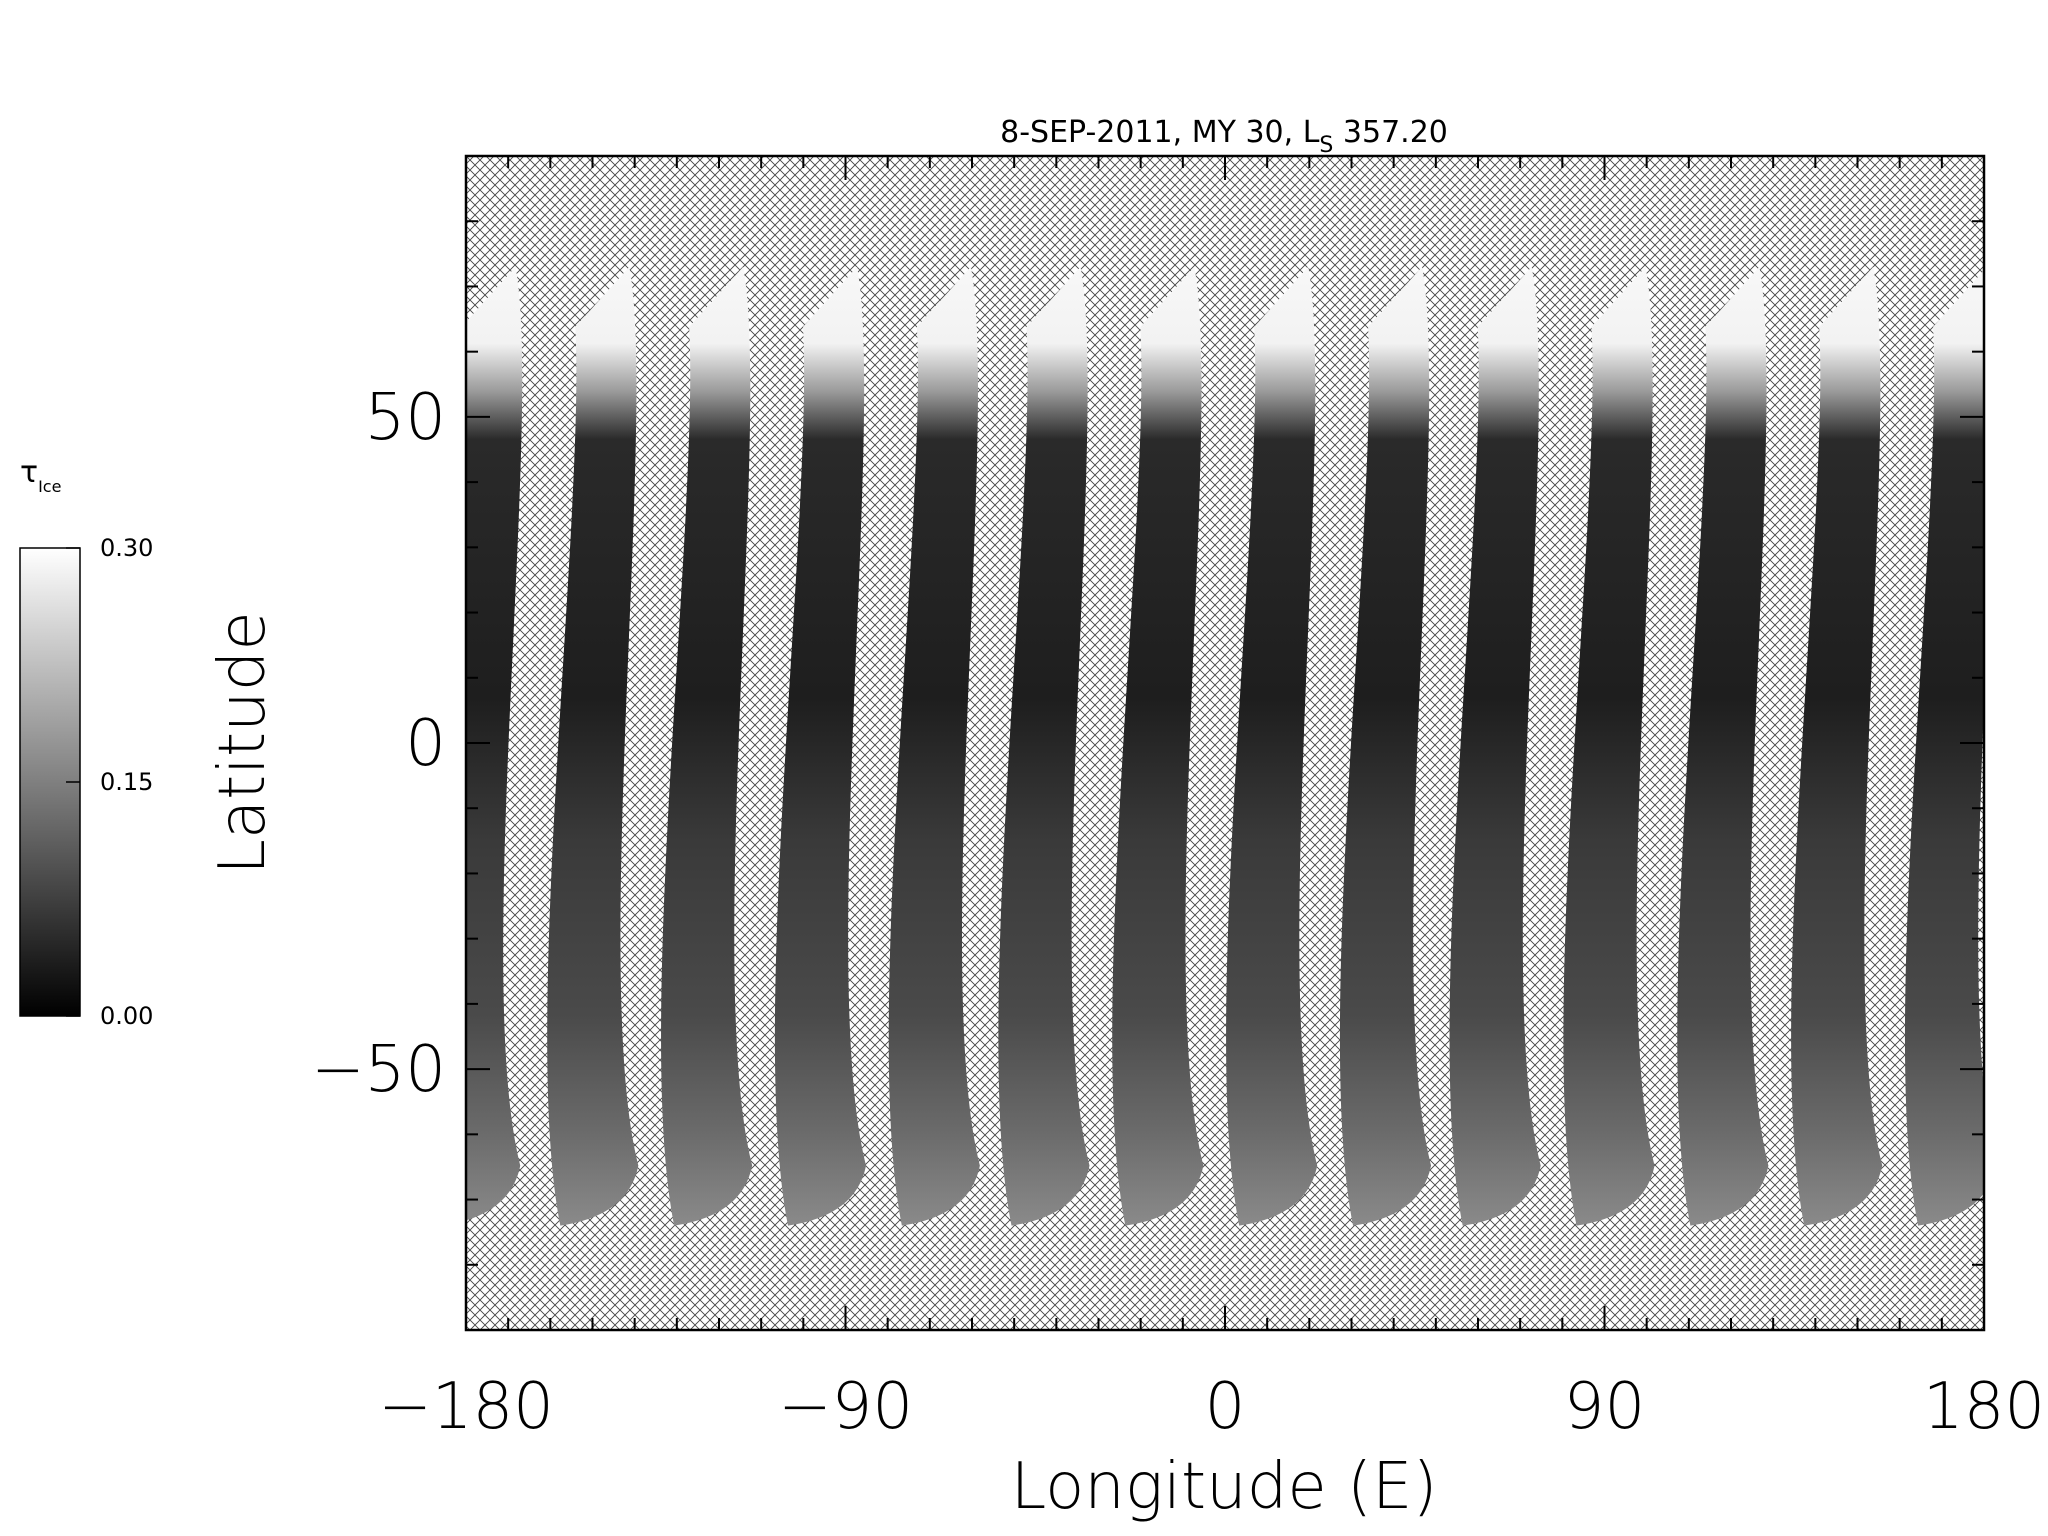 Image resolution: width=2048 pixels, height=1536 pixels. I want to click on x-tick-label: 180, so click(1984, 1407).